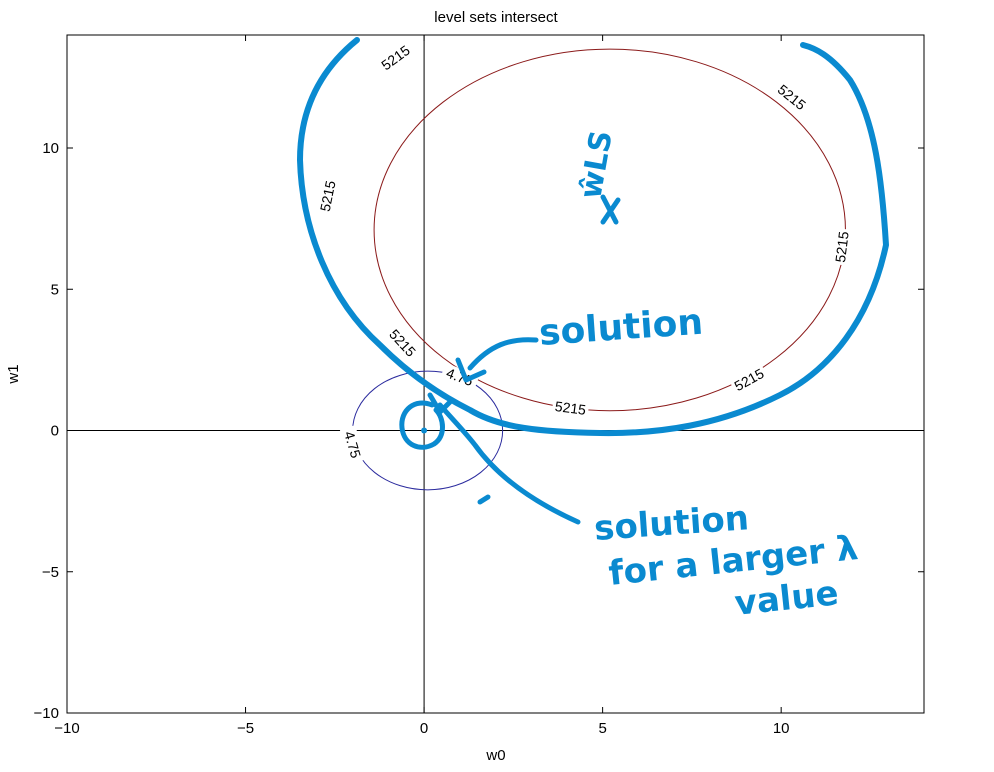 This screenshot has height=772, width=994. I want to click on wls-annotation: ŵLS, so click(596, 164).